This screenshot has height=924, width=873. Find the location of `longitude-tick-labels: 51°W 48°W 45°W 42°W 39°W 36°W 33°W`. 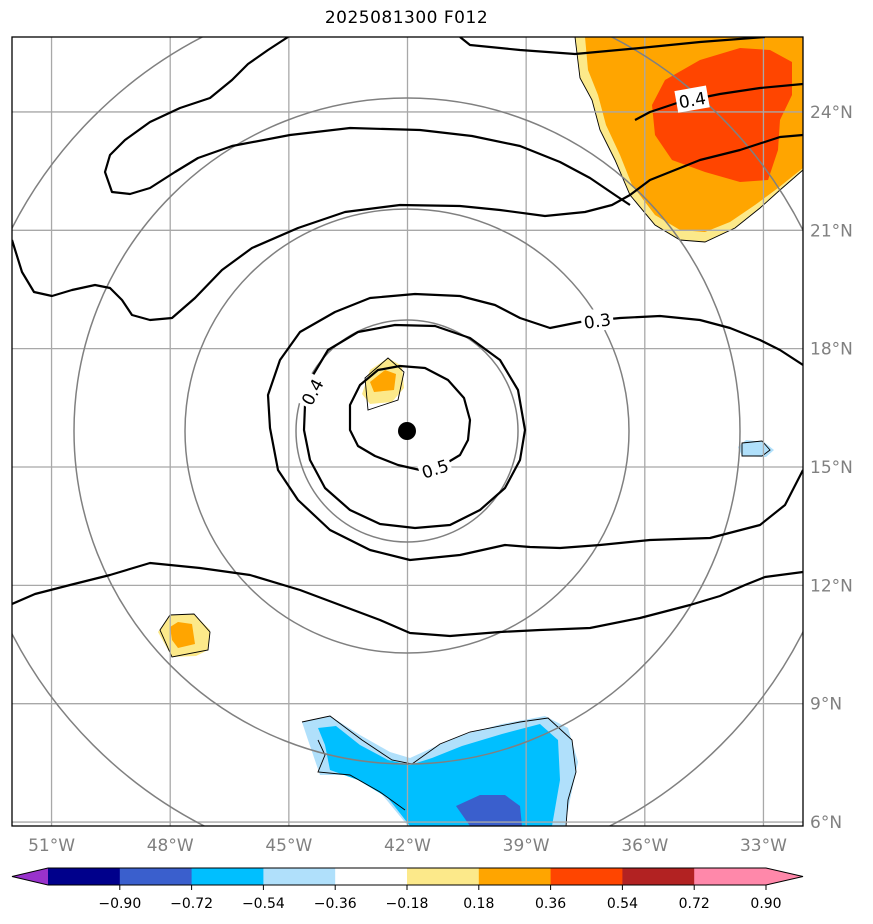

longitude-tick-labels: 51°W 48°W 45°W 42°W 39°W 36°W 33°W is located at coordinates (407, 846).